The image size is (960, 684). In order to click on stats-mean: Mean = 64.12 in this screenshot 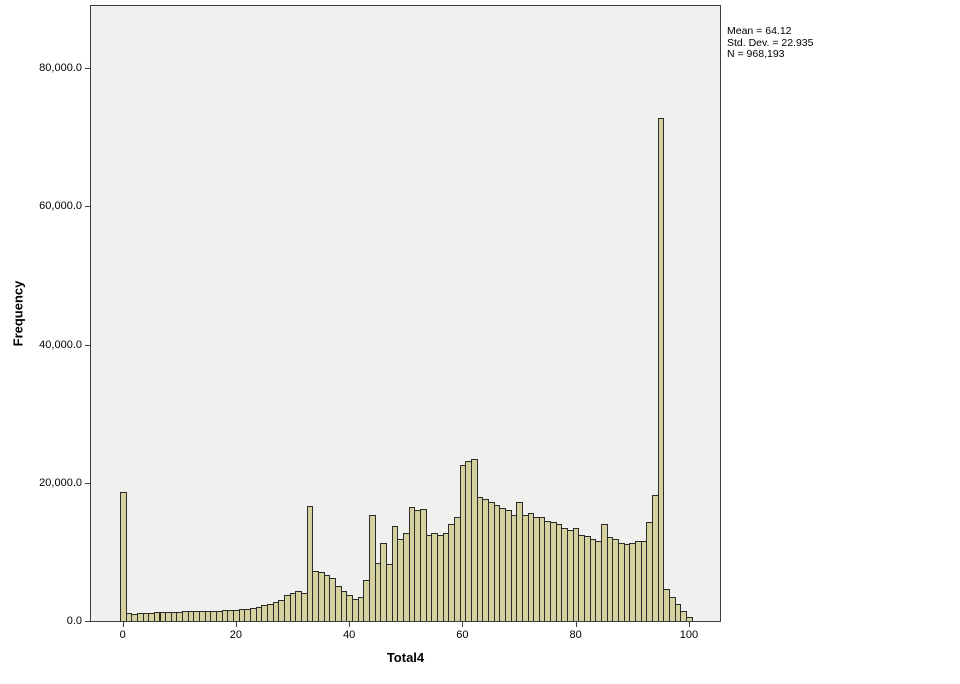, I will do `click(759, 31)`.